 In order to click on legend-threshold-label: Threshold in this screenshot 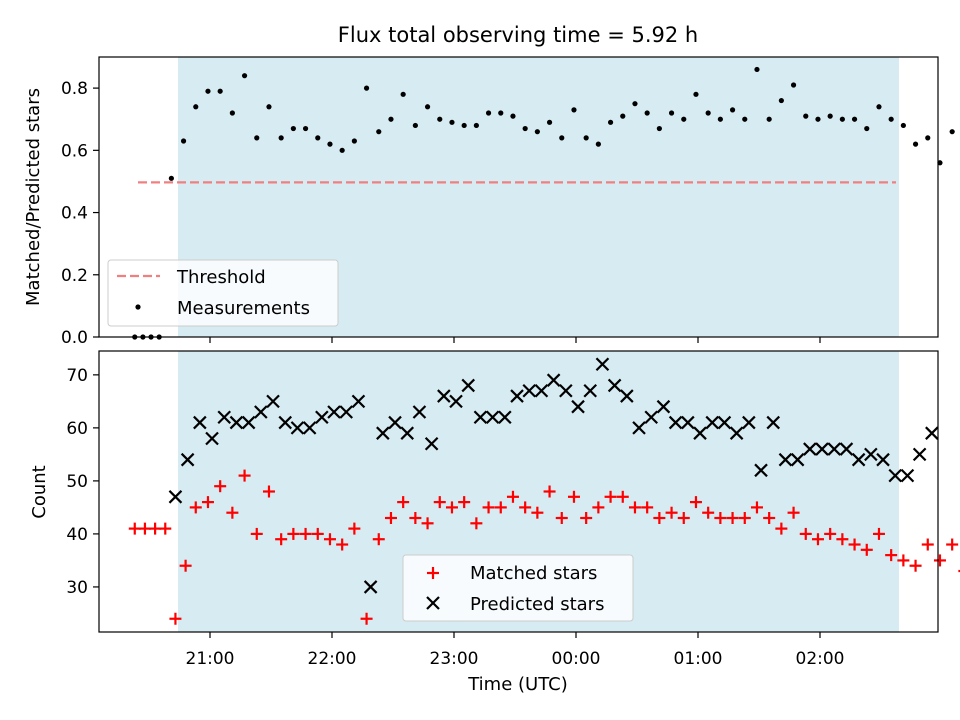, I will do `click(221, 277)`.